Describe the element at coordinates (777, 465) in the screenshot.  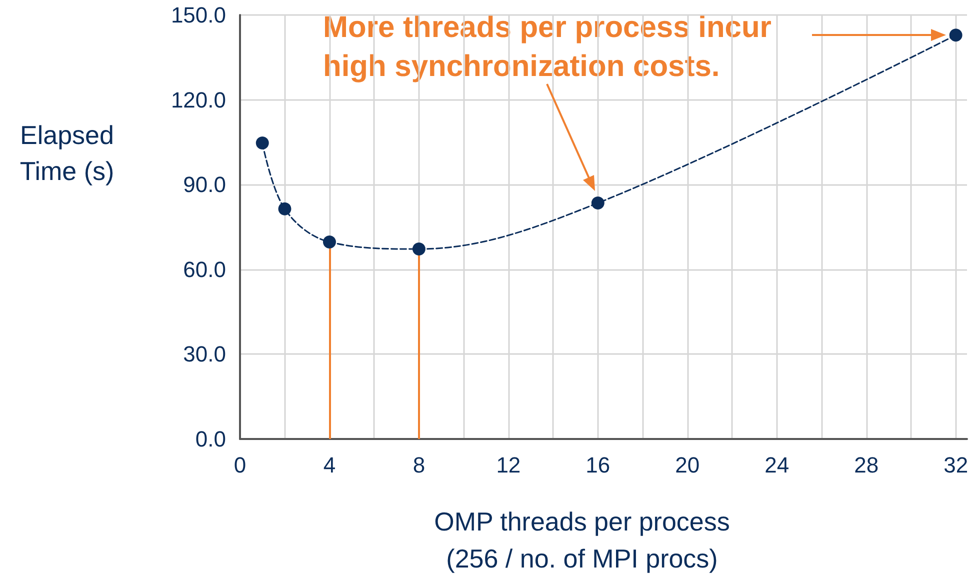
I see `x-tick-label: 24` at that location.